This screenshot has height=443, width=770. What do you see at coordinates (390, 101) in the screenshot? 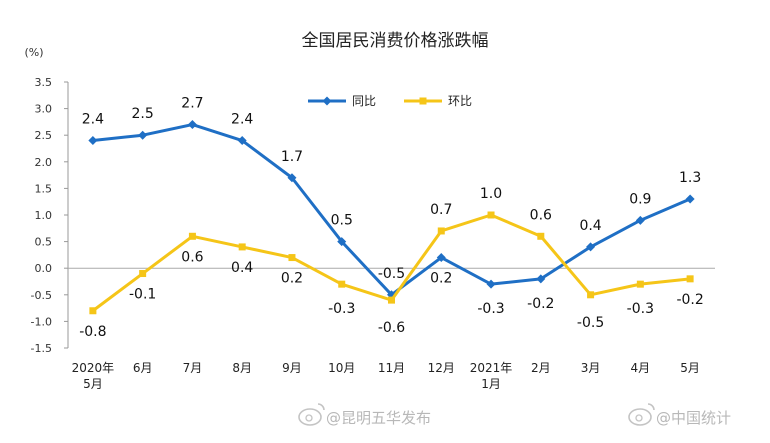
I see `legend: 同比 环比` at bounding box center [390, 101].